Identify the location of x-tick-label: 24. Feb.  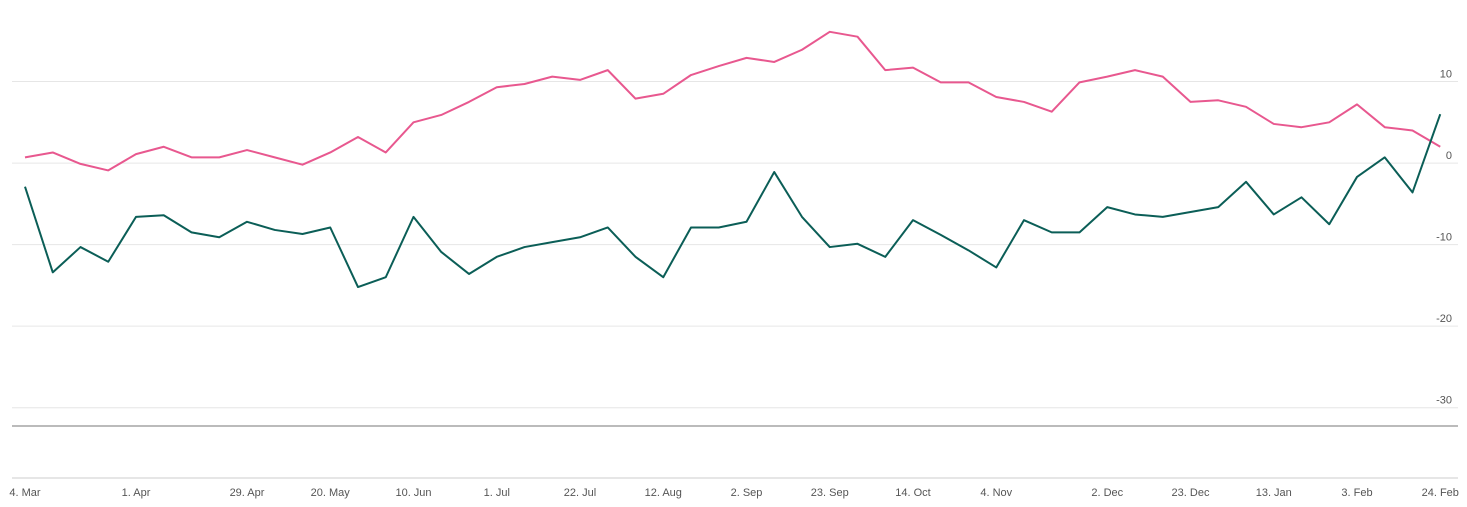
(1440, 493).